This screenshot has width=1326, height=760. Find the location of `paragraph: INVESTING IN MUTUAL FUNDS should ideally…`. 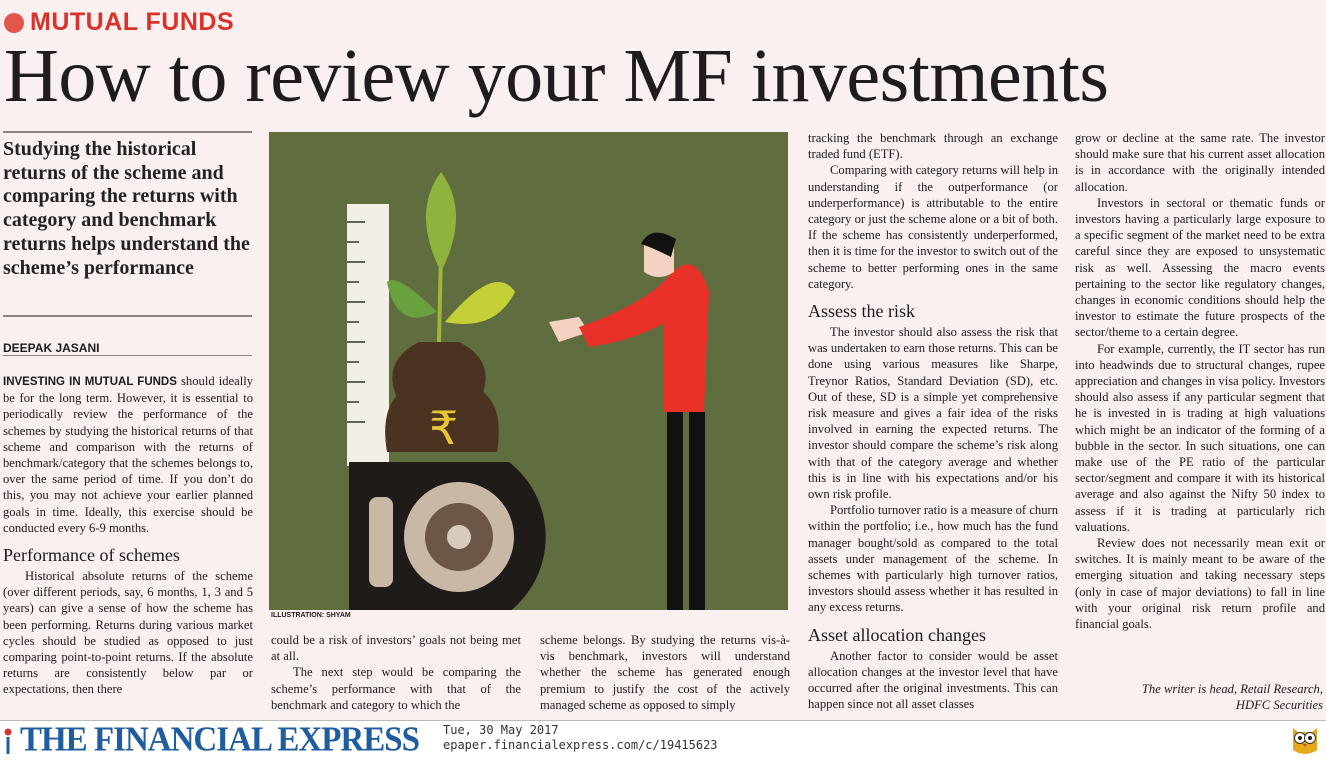

paragraph: INVESTING IN MUTUAL FUNDS should ideally… is located at coordinates (128, 454).